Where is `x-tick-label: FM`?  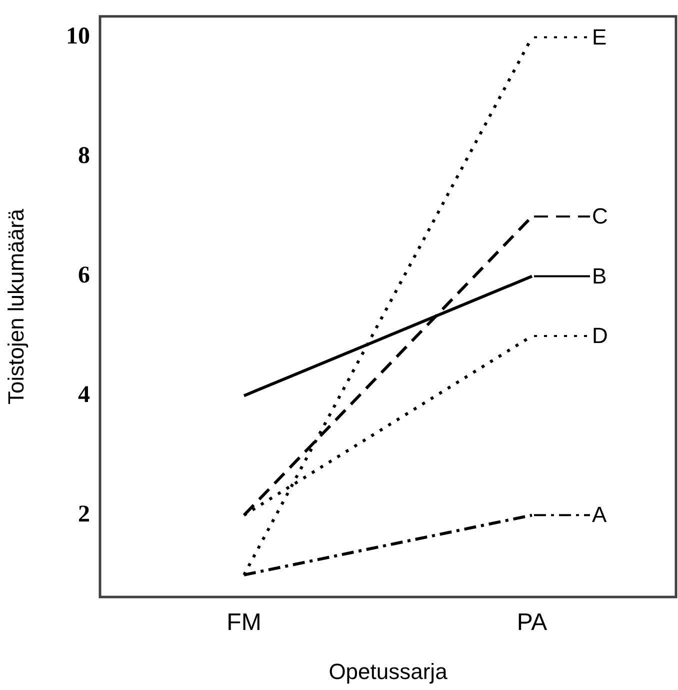
x-tick-label: FM is located at coordinates (244, 622).